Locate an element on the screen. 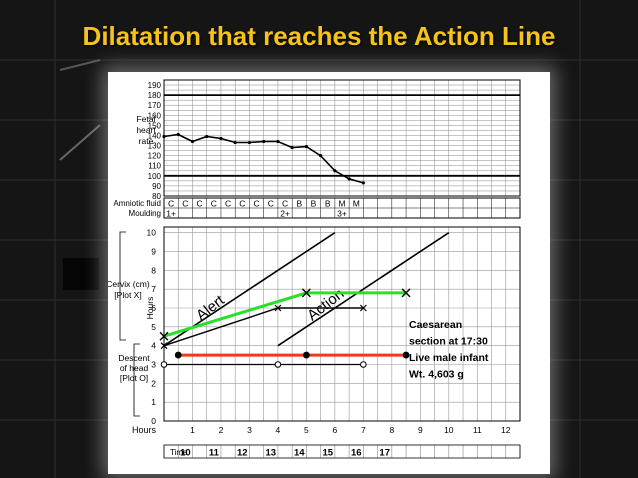 The height and width of the screenshot is (478, 638). hours-tick-label: 4 is located at coordinates (278, 430).